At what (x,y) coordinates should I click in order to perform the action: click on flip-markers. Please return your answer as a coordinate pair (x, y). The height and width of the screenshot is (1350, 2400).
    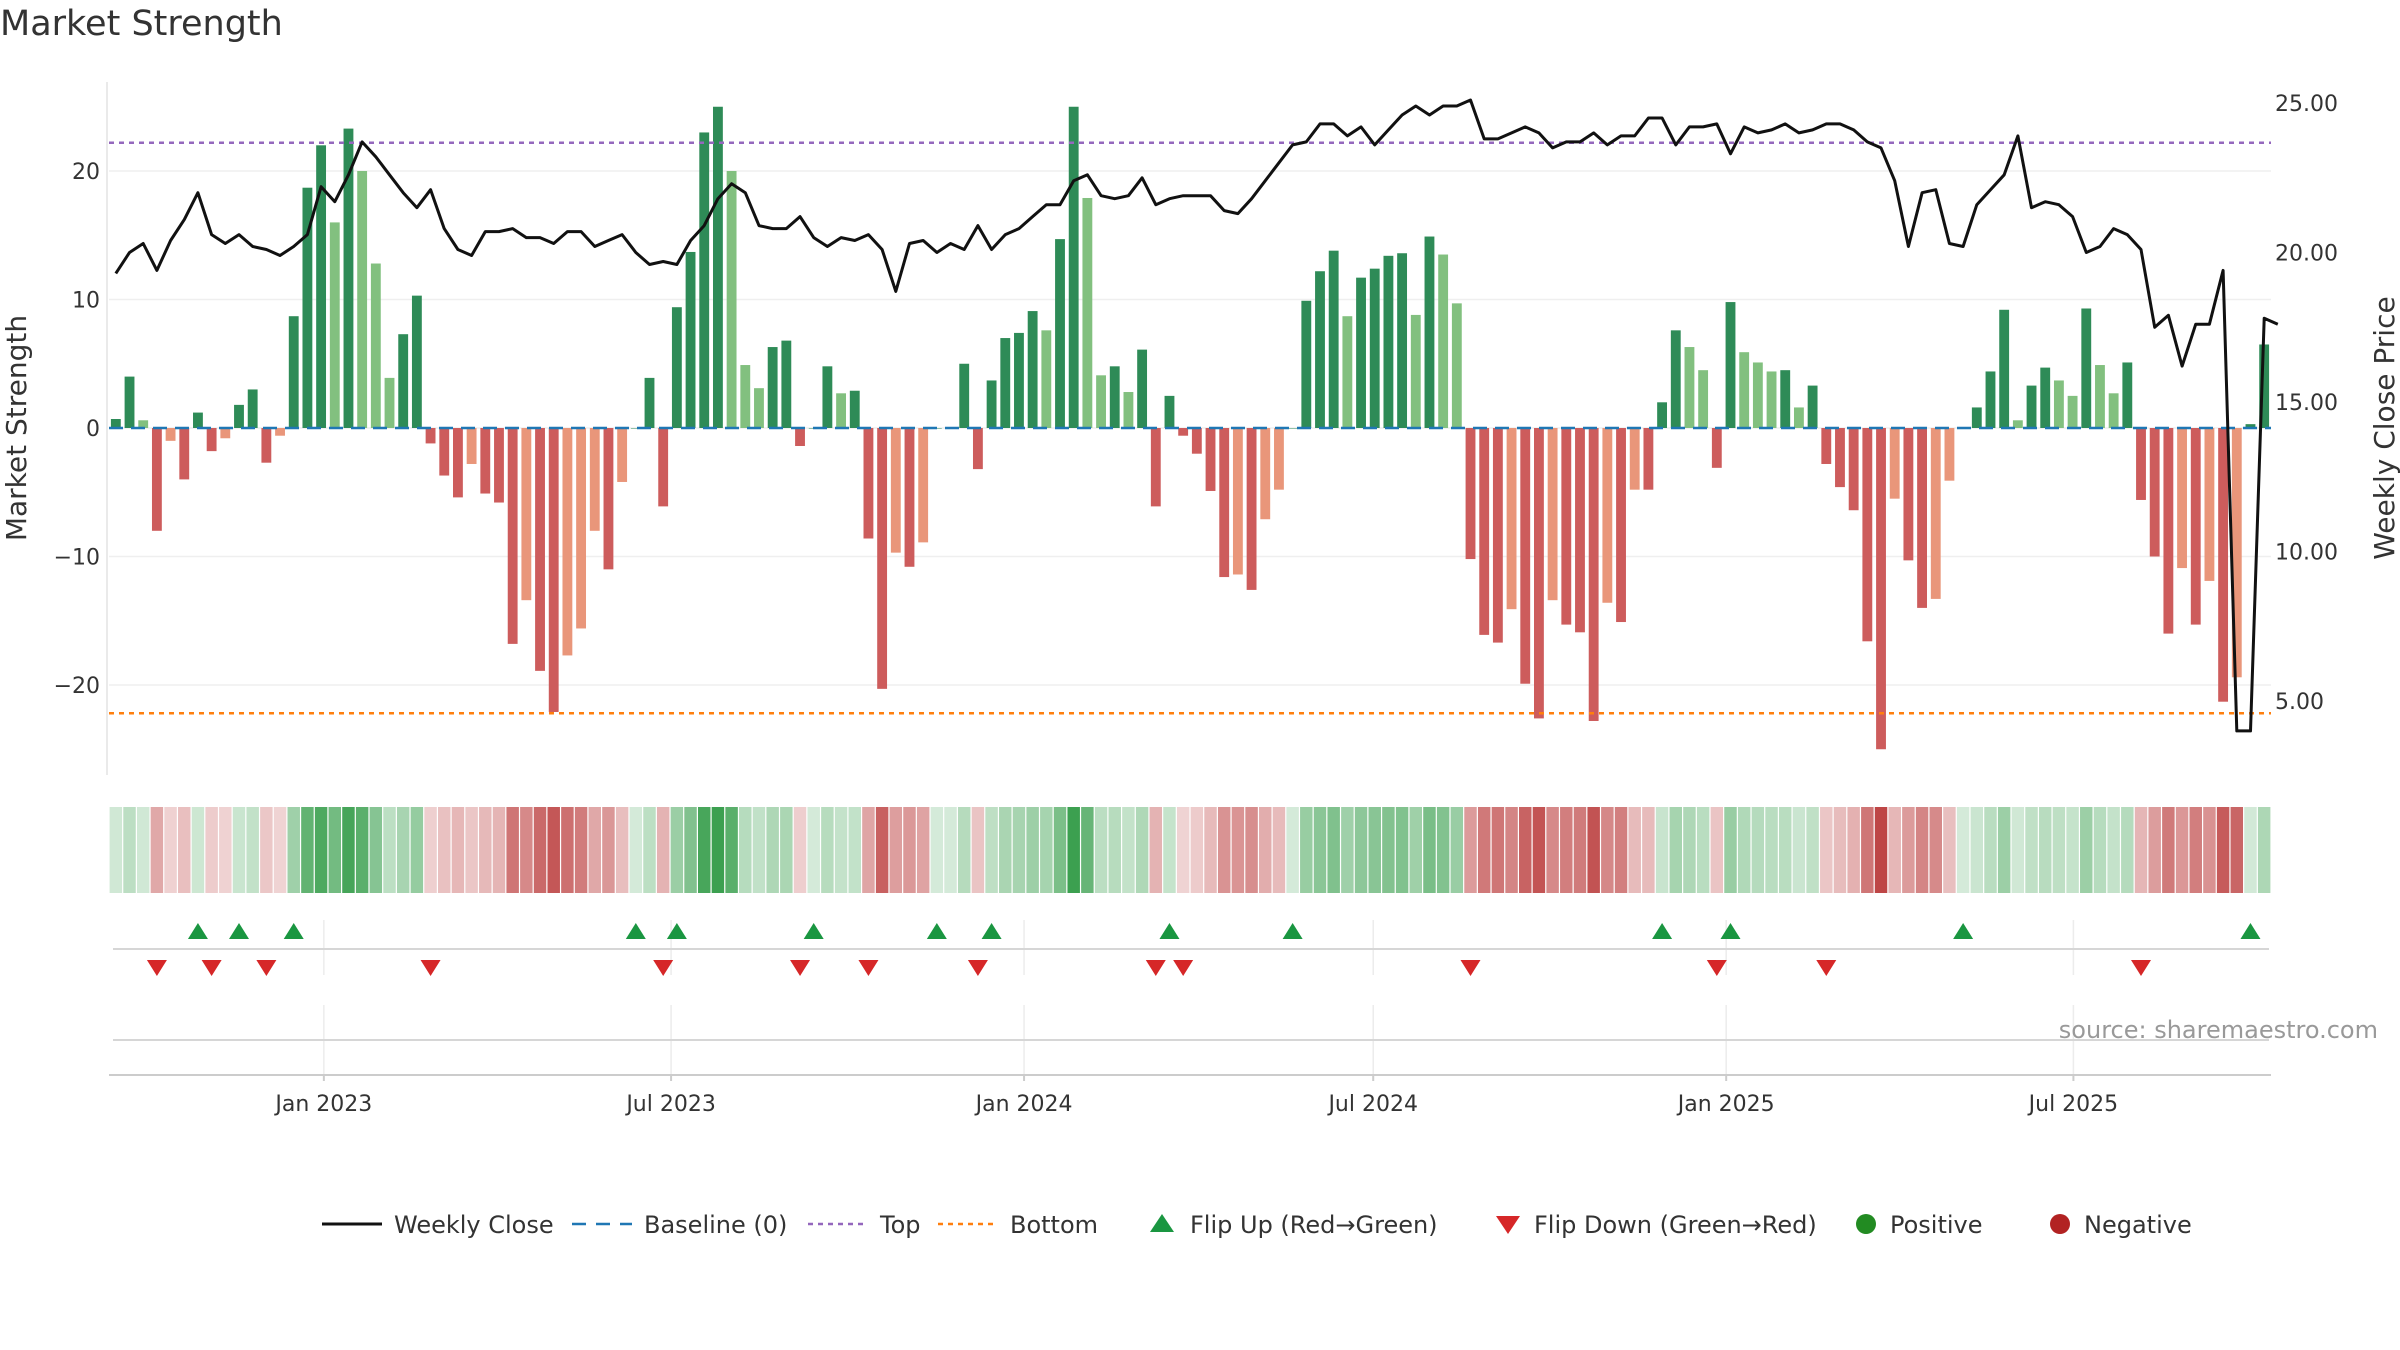
    Looking at the image, I should click on (1191, 949).